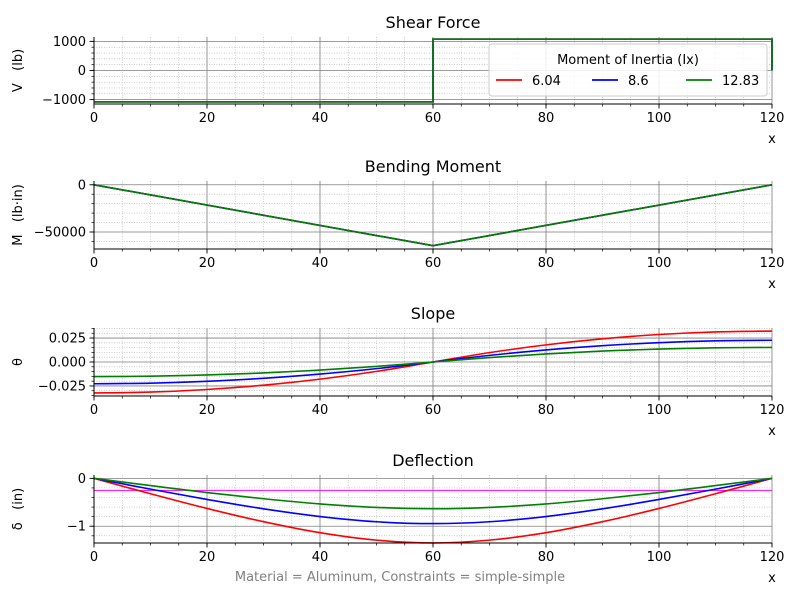 The image size is (800, 600). I want to click on panel-title: Bending Moment, so click(433, 166).